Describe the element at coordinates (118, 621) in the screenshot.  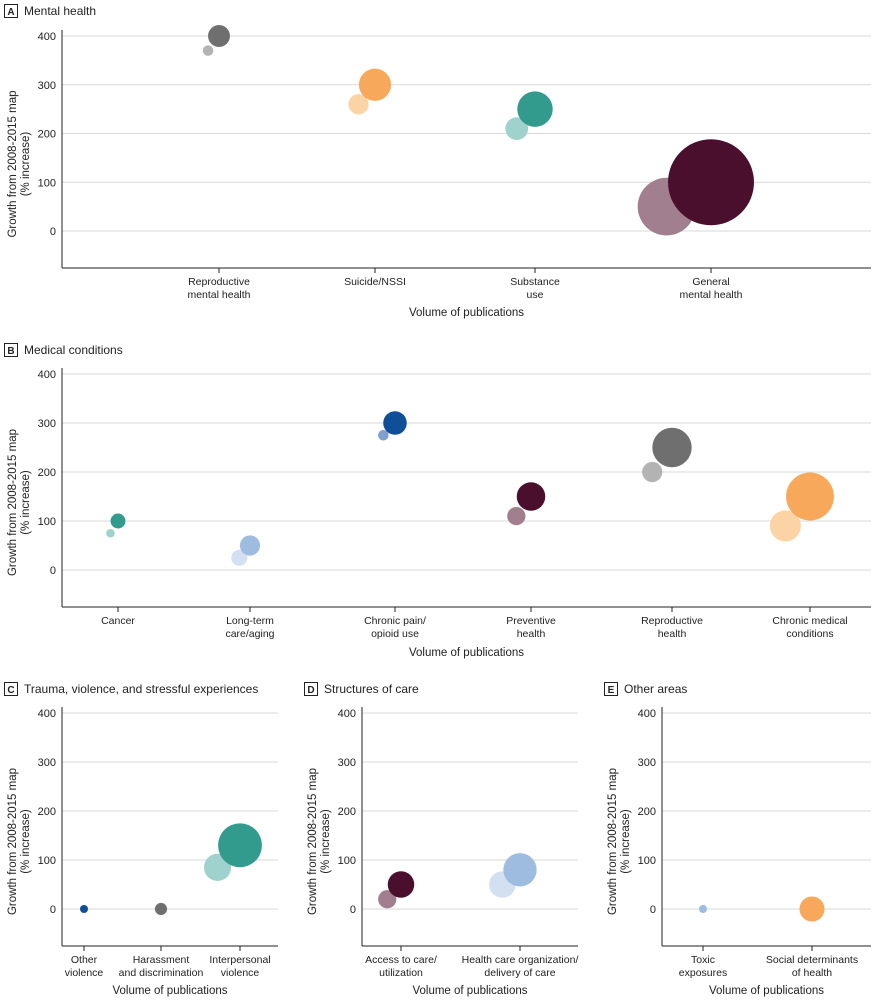
I see `category-label: Cancer` at that location.